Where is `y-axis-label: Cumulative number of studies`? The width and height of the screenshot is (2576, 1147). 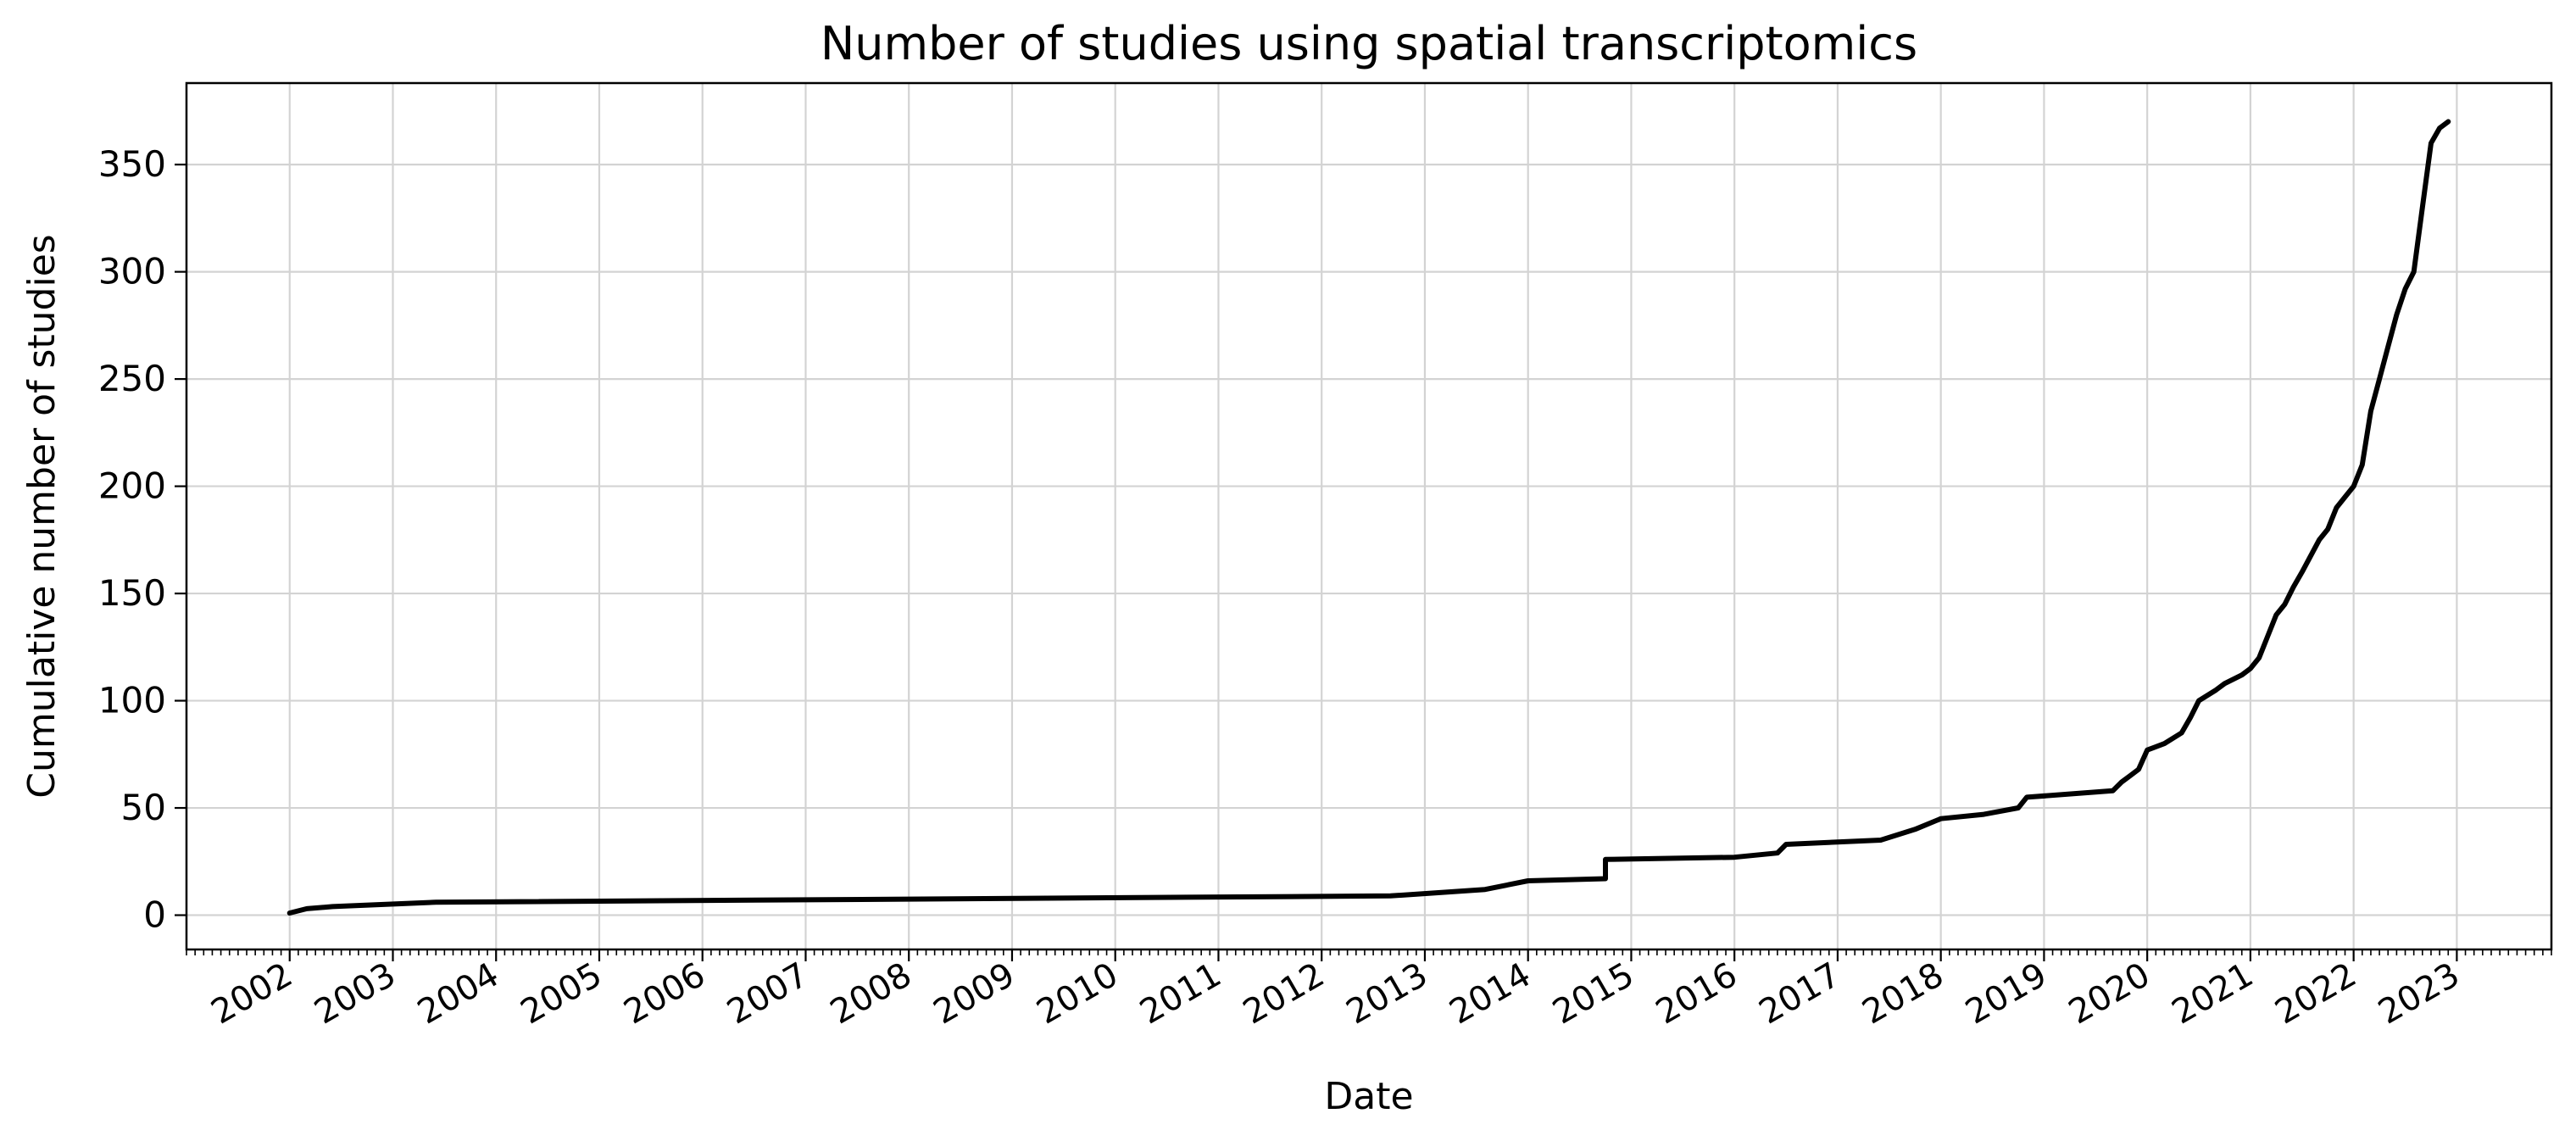 y-axis-label: Cumulative number of studies is located at coordinates (42, 516).